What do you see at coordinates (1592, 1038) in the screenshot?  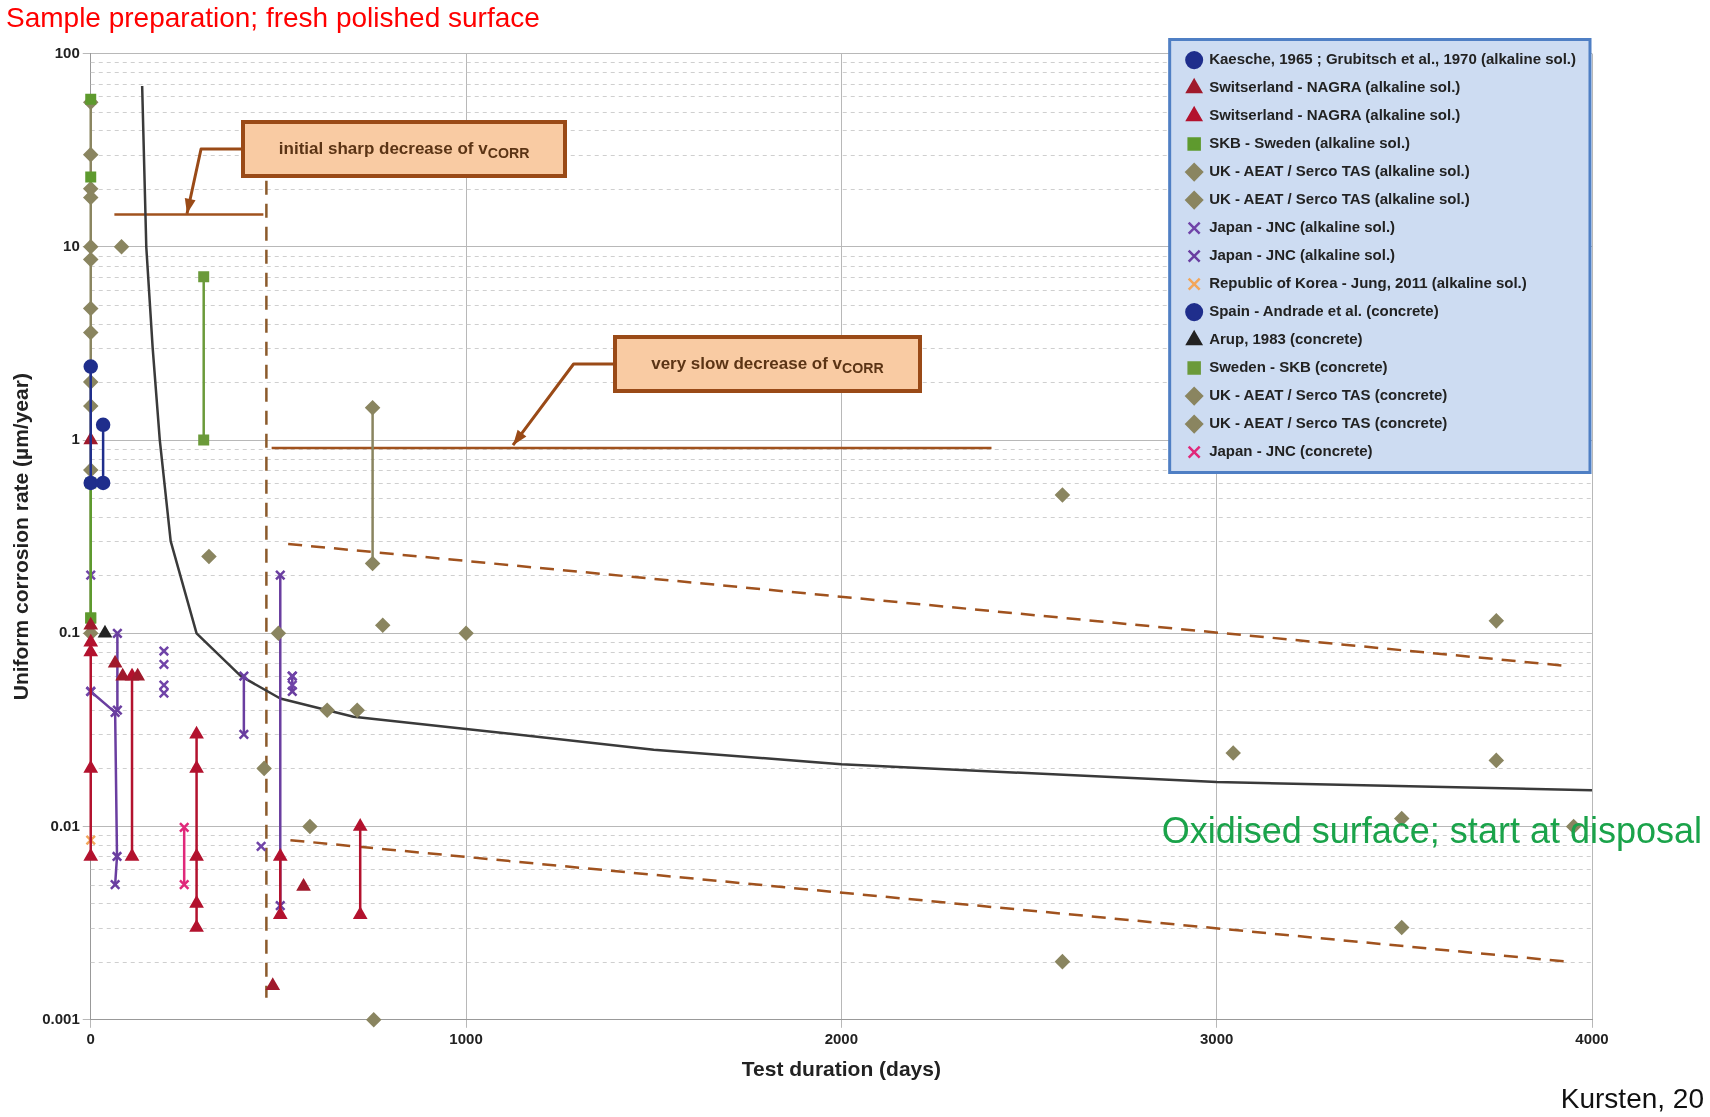 I see `x-tick-label: 4000` at bounding box center [1592, 1038].